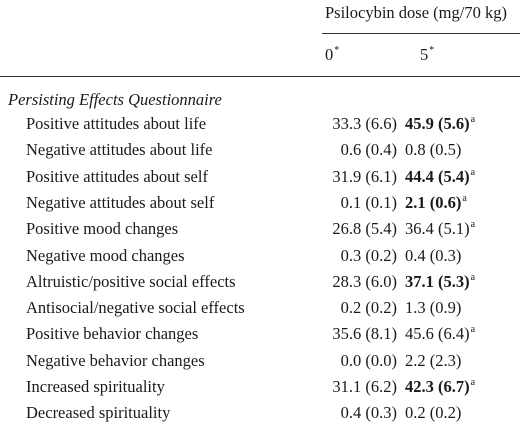  Describe the element at coordinates (437, 386) in the screenshot. I see `value-dose-5-number: 42.3 (6.7)` at that location.